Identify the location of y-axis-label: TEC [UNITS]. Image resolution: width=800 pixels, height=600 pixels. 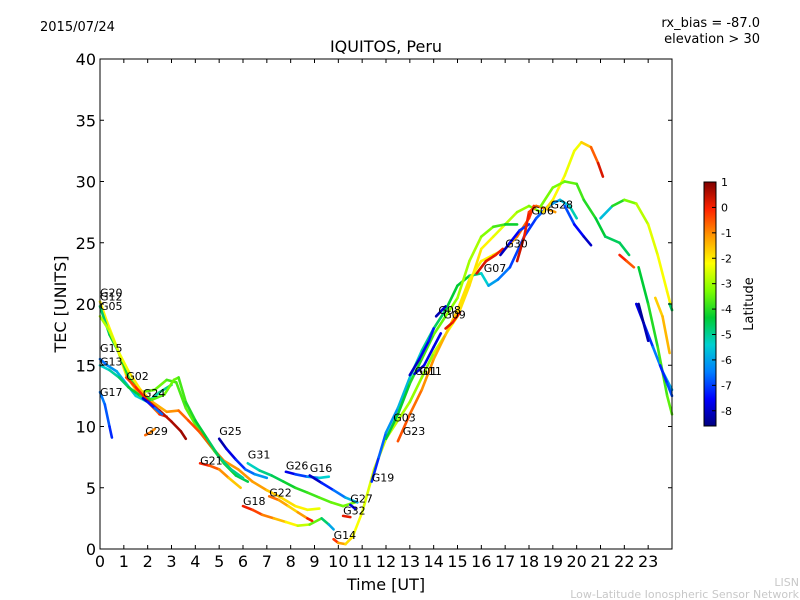
(60, 305).